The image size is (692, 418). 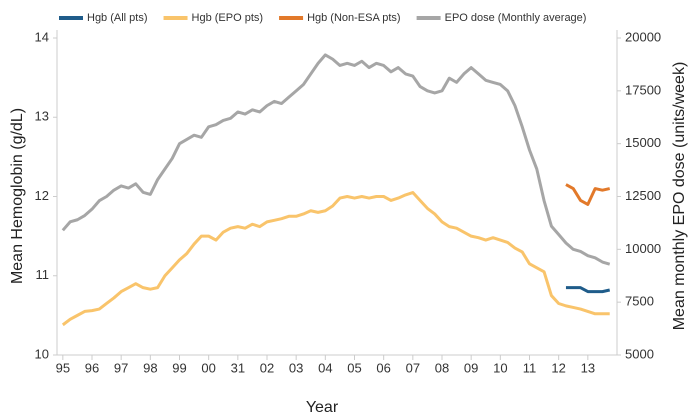 What do you see at coordinates (558, 367) in the screenshot?
I see `x-tick-label: 12` at bounding box center [558, 367].